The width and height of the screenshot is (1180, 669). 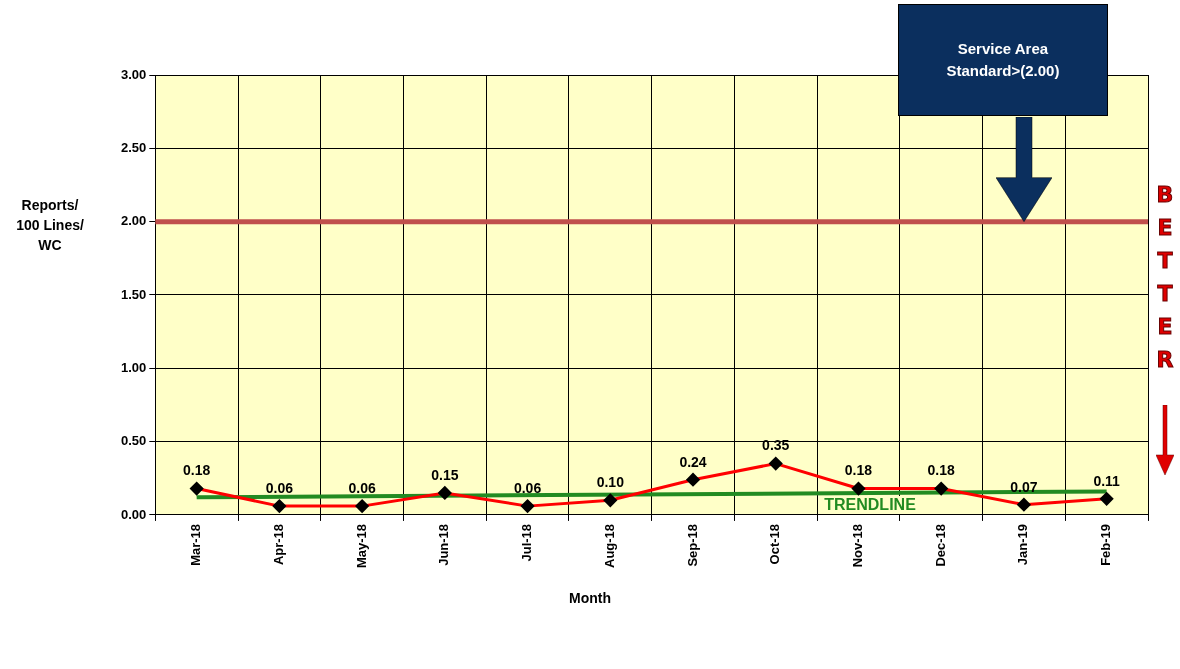 What do you see at coordinates (692, 545) in the screenshot?
I see `x-tick-label: Sep-18` at bounding box center [692, 545].